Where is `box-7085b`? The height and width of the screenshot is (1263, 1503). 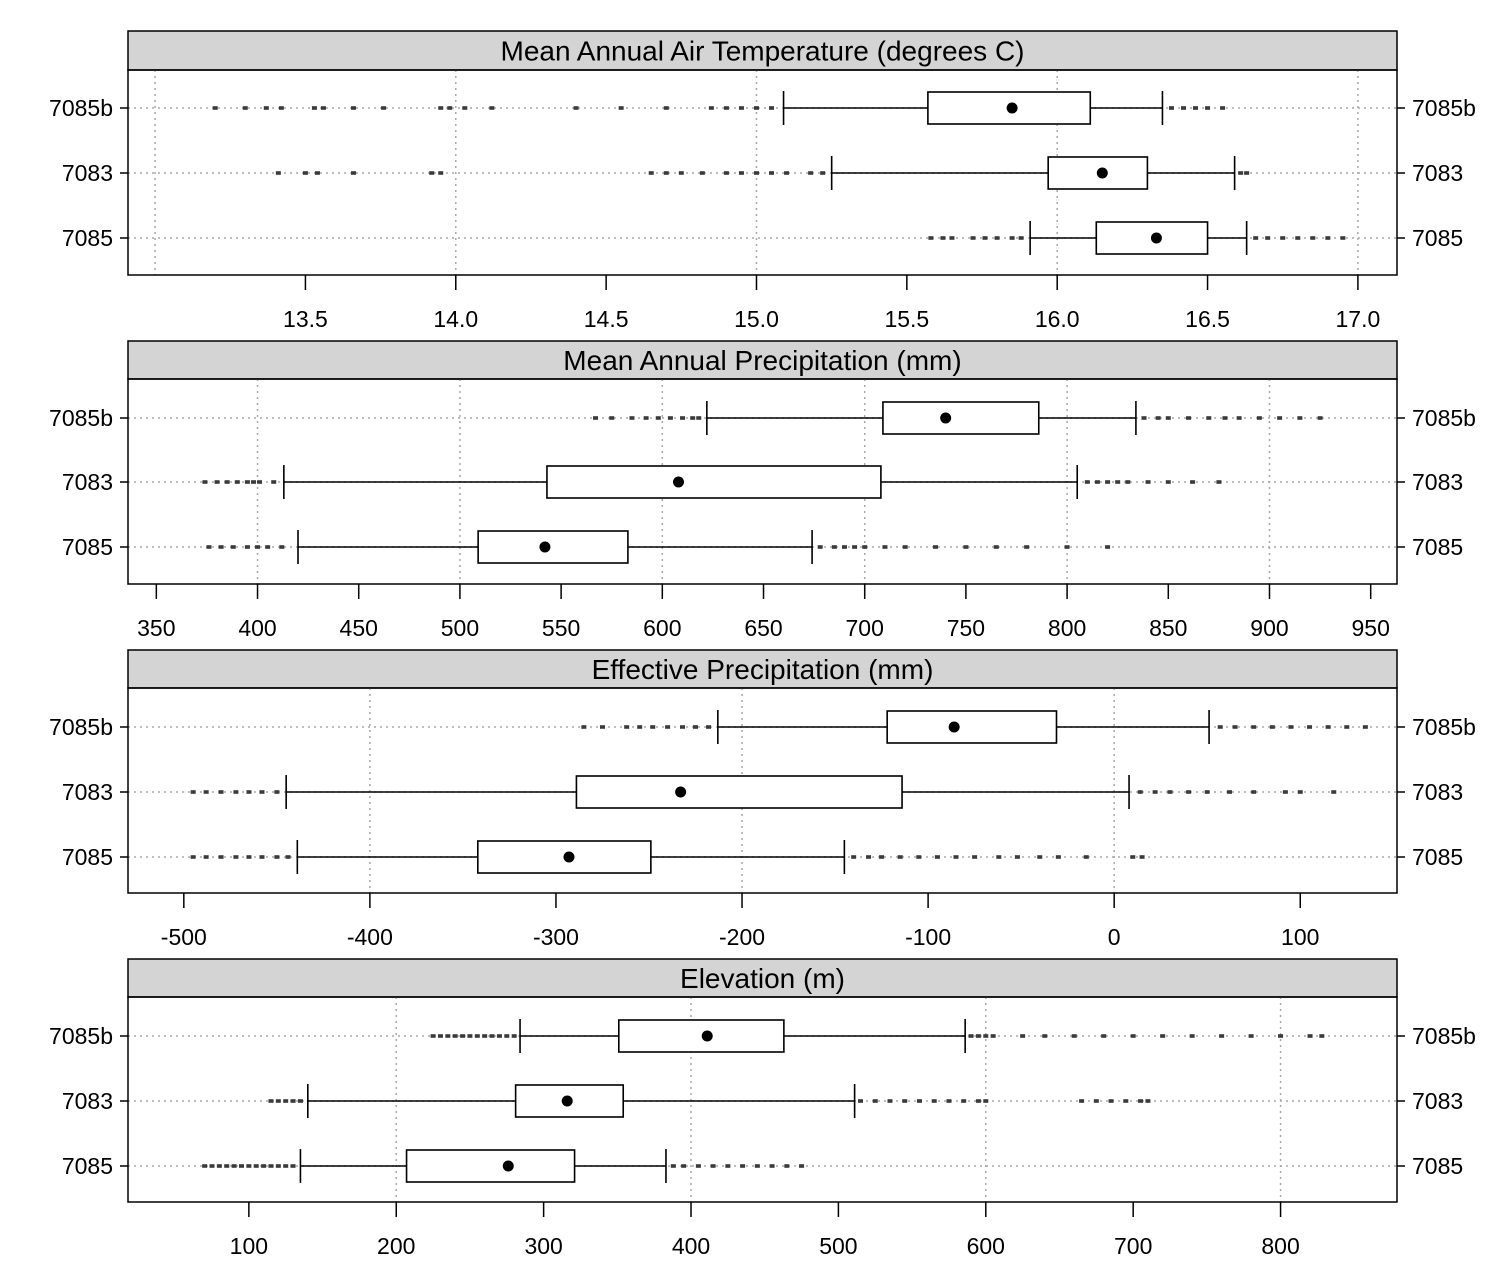
box-7085b is located at coordinates (719, 108).